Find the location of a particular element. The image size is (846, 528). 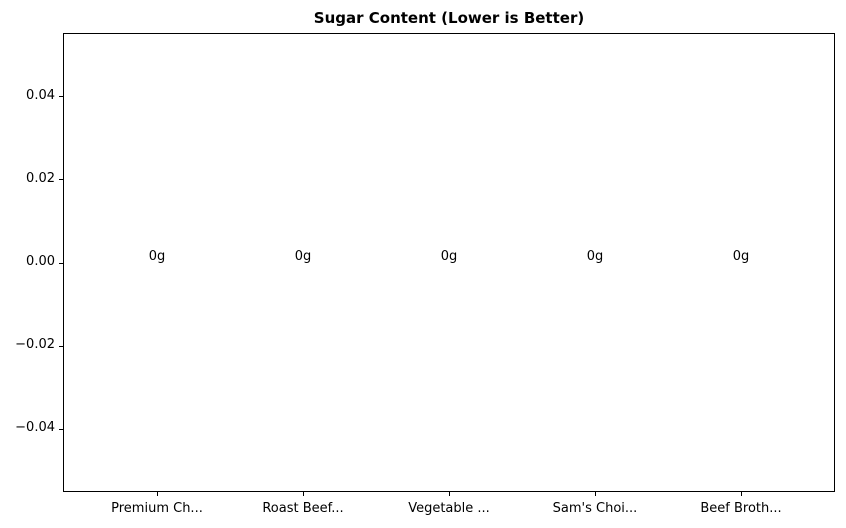

chart-title: Sugar Content (Lower is Better) is located at coordinates (449, 18).